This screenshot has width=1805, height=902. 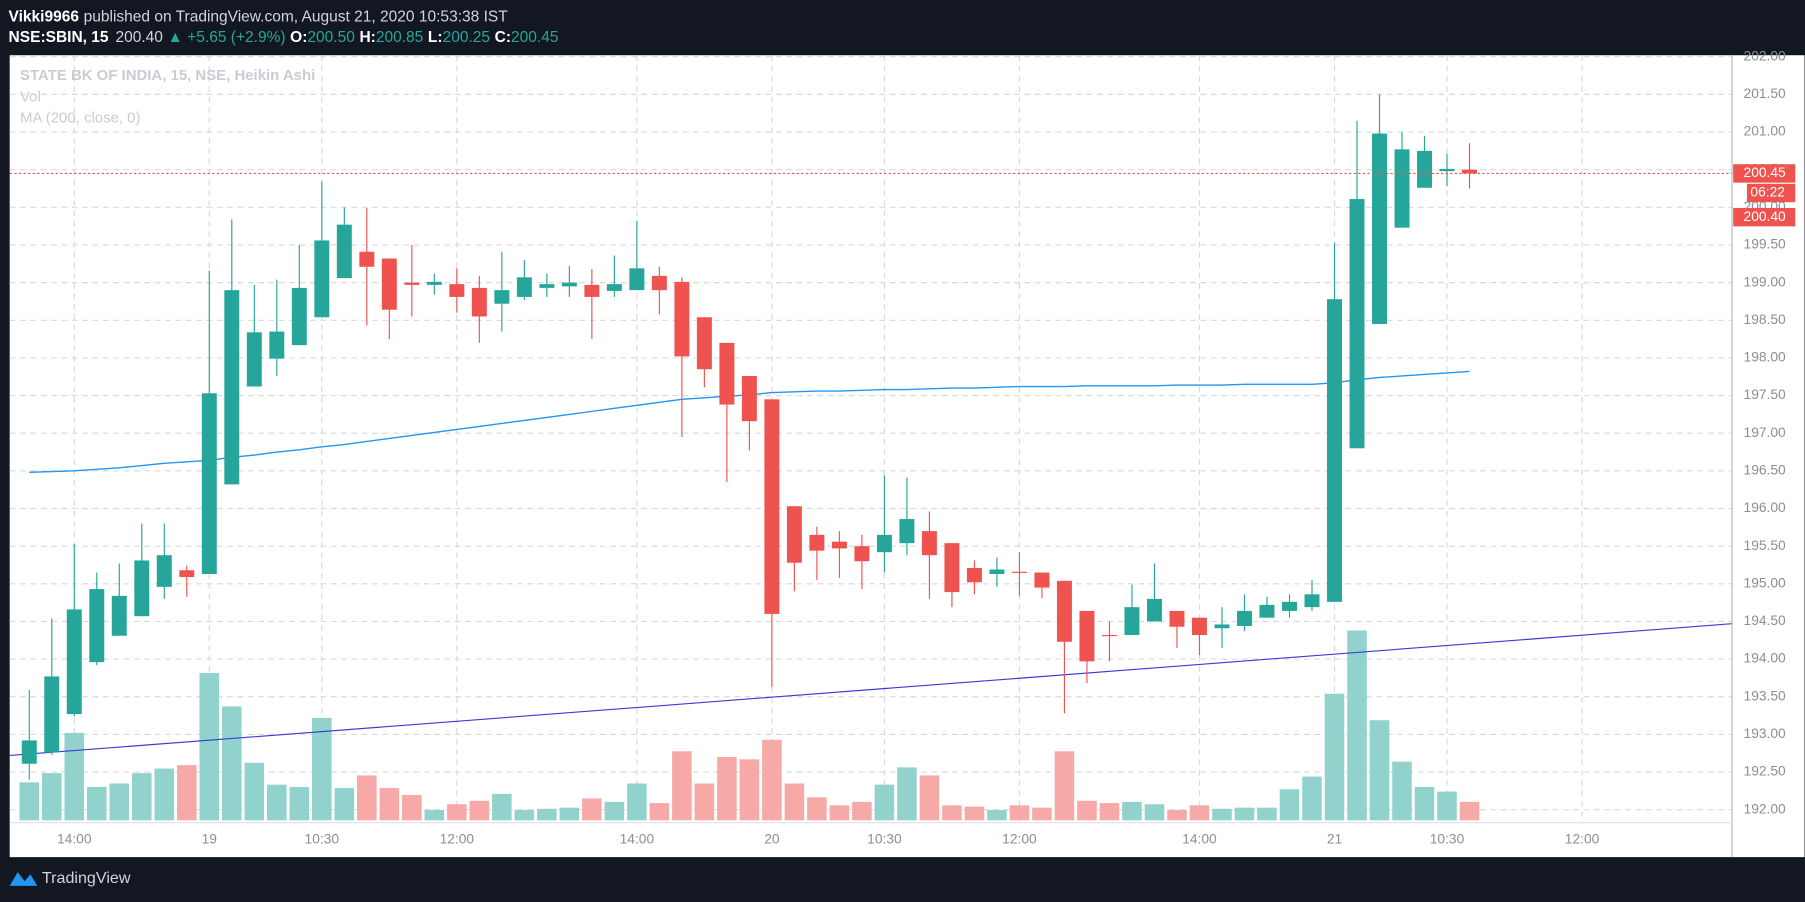 I want to click on ohlc-label: L:, so click(x=435, y=37).